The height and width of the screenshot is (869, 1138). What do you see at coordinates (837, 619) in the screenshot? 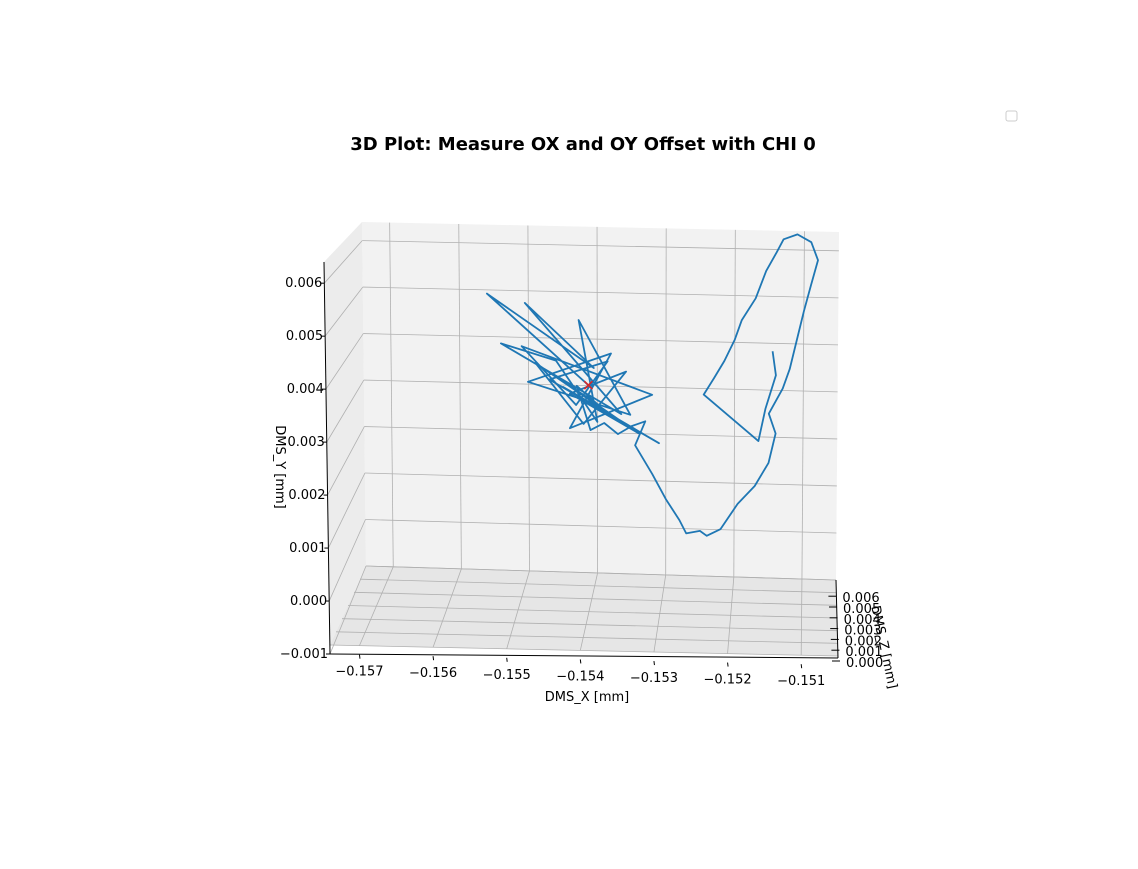
I see `z-axis-line` at bounding box center [837, 619].